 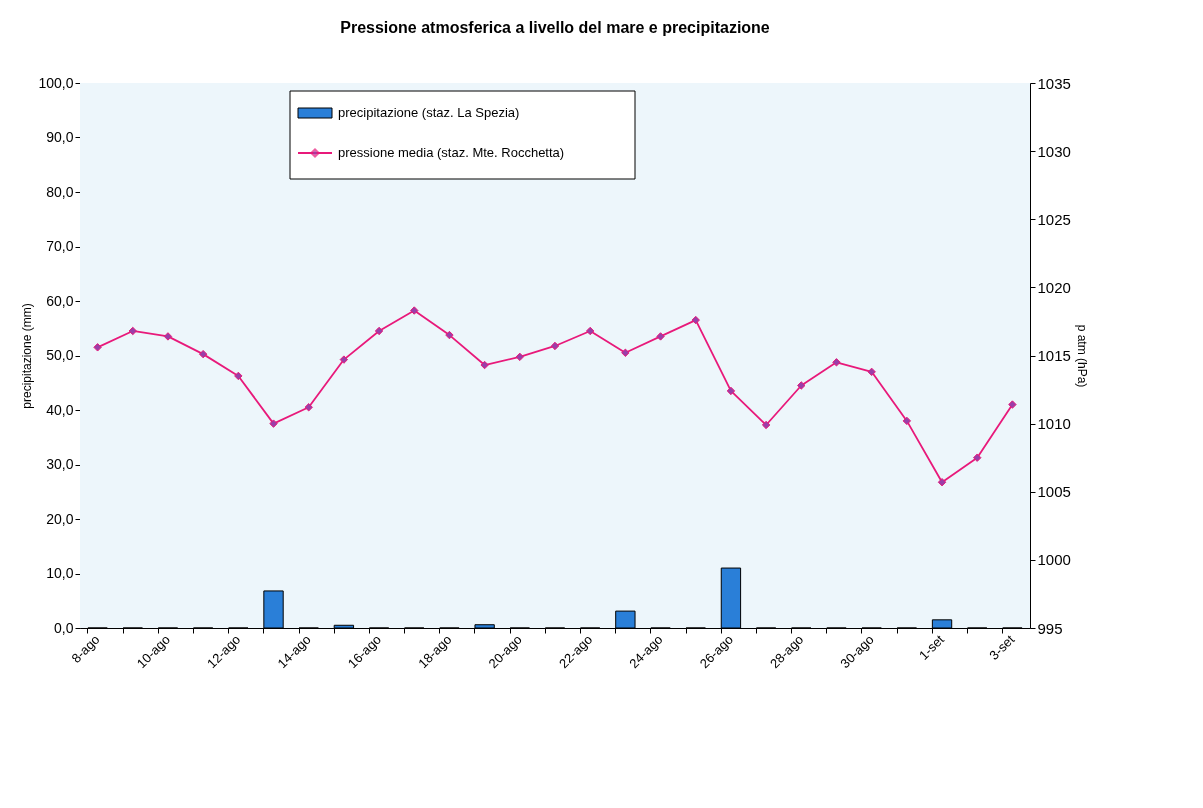 I want to click on y-tick-label: 20,0, so click(x=60, y=518).